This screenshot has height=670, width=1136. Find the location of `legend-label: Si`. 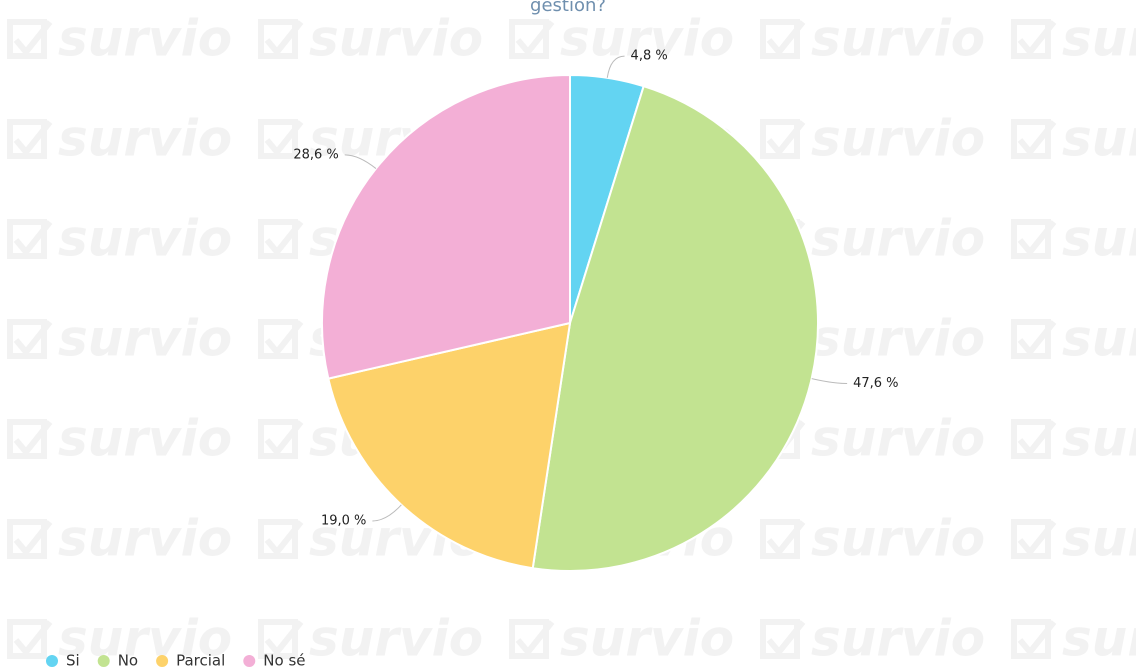

legend-label: Si is located at coordinates (73, 661).